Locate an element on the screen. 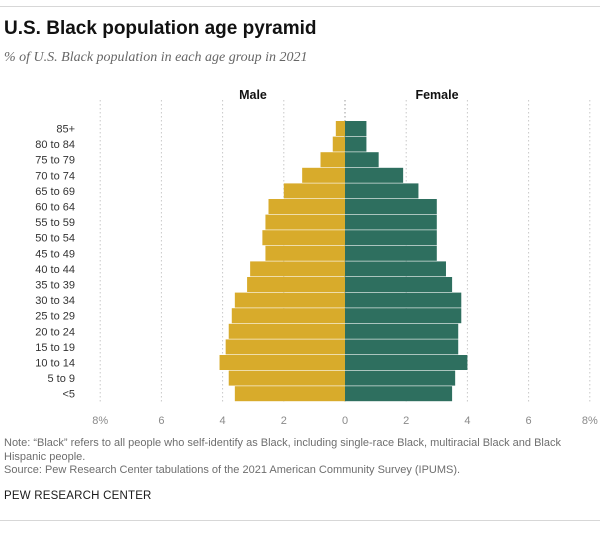  age-group-label: 75 to 79 is located at coordinates (55, 161).